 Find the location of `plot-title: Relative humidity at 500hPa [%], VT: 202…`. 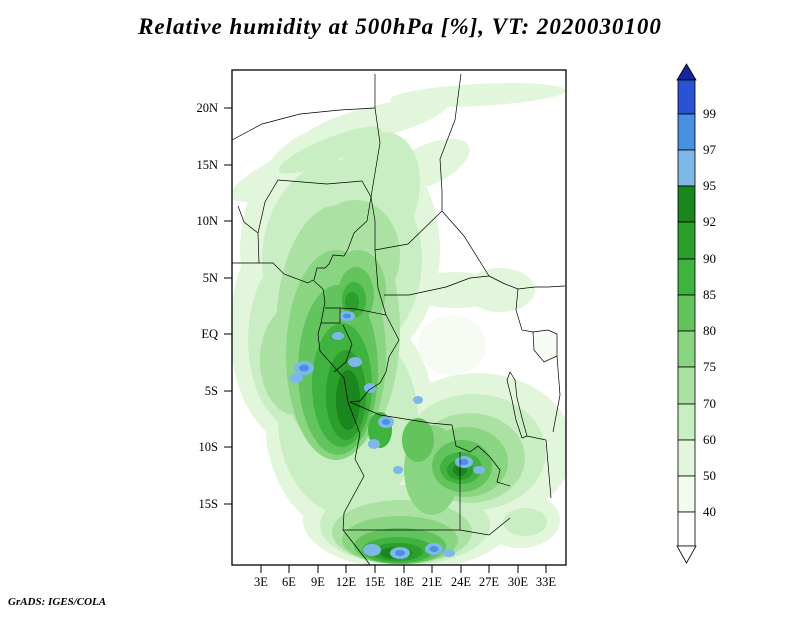

plot-title: Relative humidity at 500hPa [%], VT: 202… is located at coordinates (400, 26).